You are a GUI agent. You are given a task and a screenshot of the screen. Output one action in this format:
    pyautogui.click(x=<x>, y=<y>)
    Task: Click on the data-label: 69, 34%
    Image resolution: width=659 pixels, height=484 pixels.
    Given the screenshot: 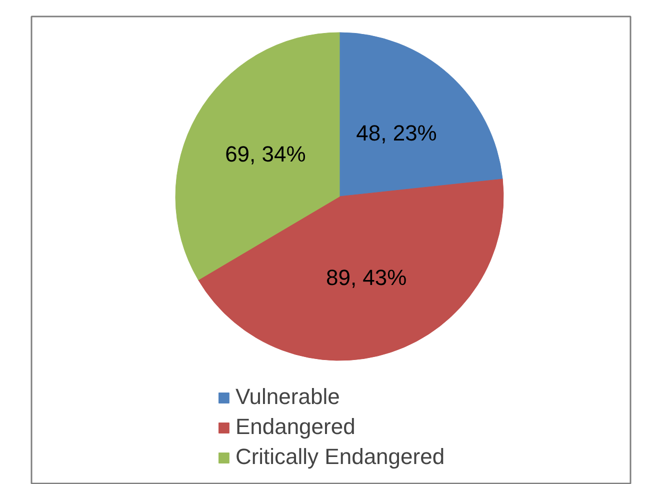 What is the action you would take?
    pyautogui.click(x=265, y=154)
    